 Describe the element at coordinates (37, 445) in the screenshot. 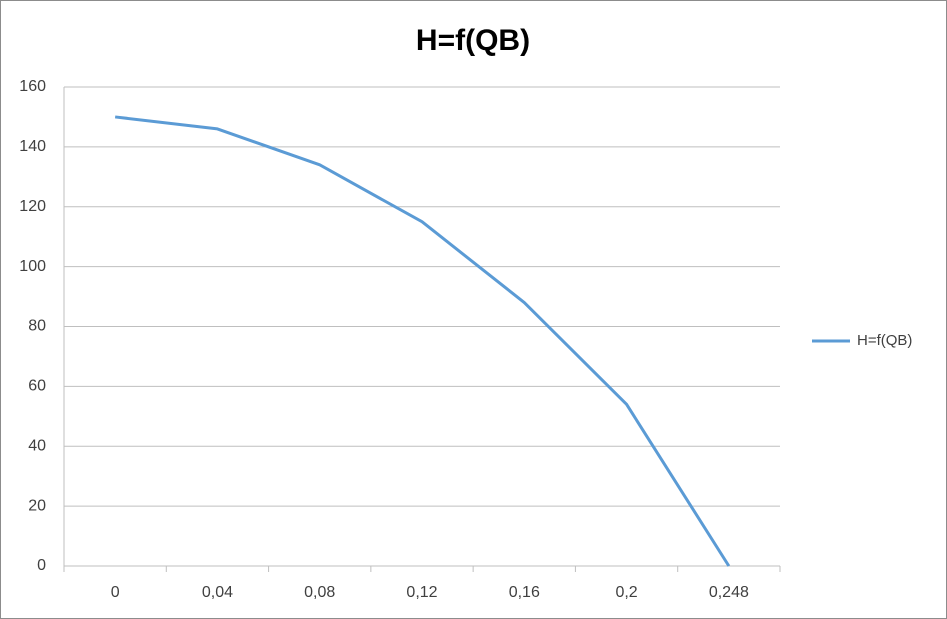

I see `y-tick-label: 40` at that location.